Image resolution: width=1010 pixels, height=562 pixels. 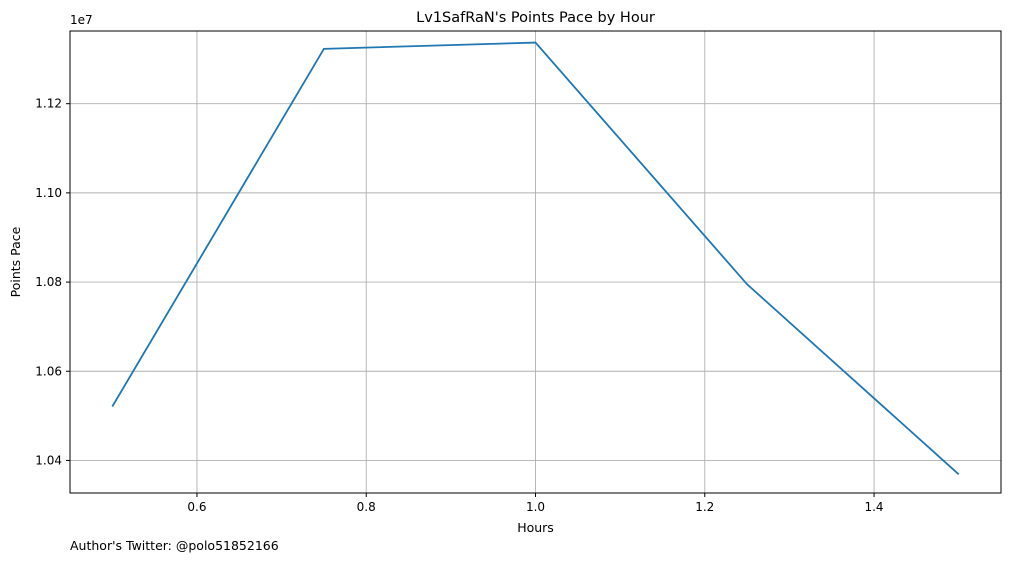 What do you see at coordinates (704, 507) in the screenshot?
I see `x-tick-label: 1.2` at bounding box center [704, 507].